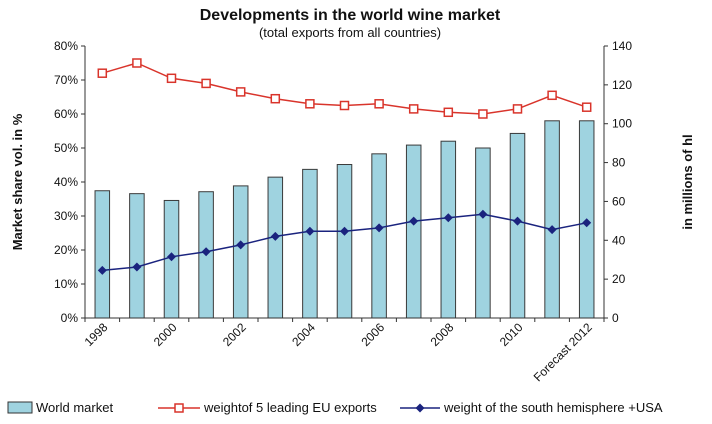 The width and height of the screenshot is (712, 424). I want to click on x-tick-label: Forecast 2012, so click(563, 352).